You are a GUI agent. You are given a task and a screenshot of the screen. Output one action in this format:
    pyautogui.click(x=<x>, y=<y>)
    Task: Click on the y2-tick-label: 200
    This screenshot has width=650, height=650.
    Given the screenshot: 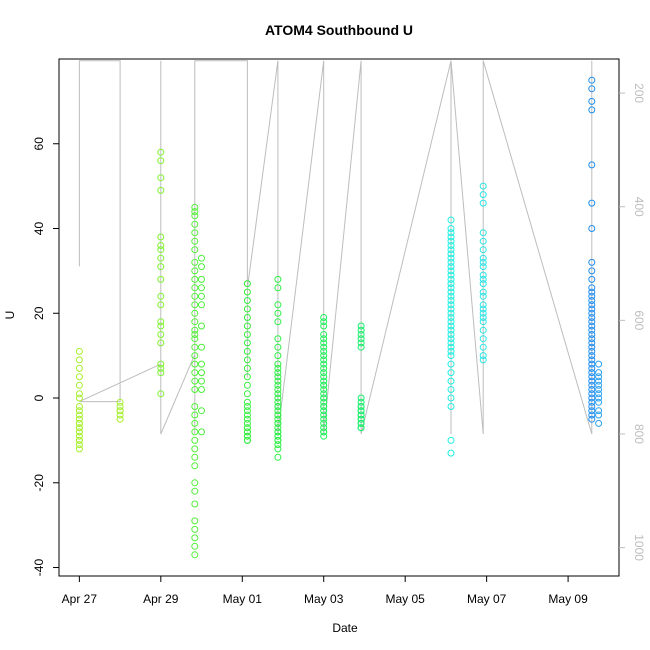 What is the action you would take?
    pyautogui.click(x=639, y=93)
    